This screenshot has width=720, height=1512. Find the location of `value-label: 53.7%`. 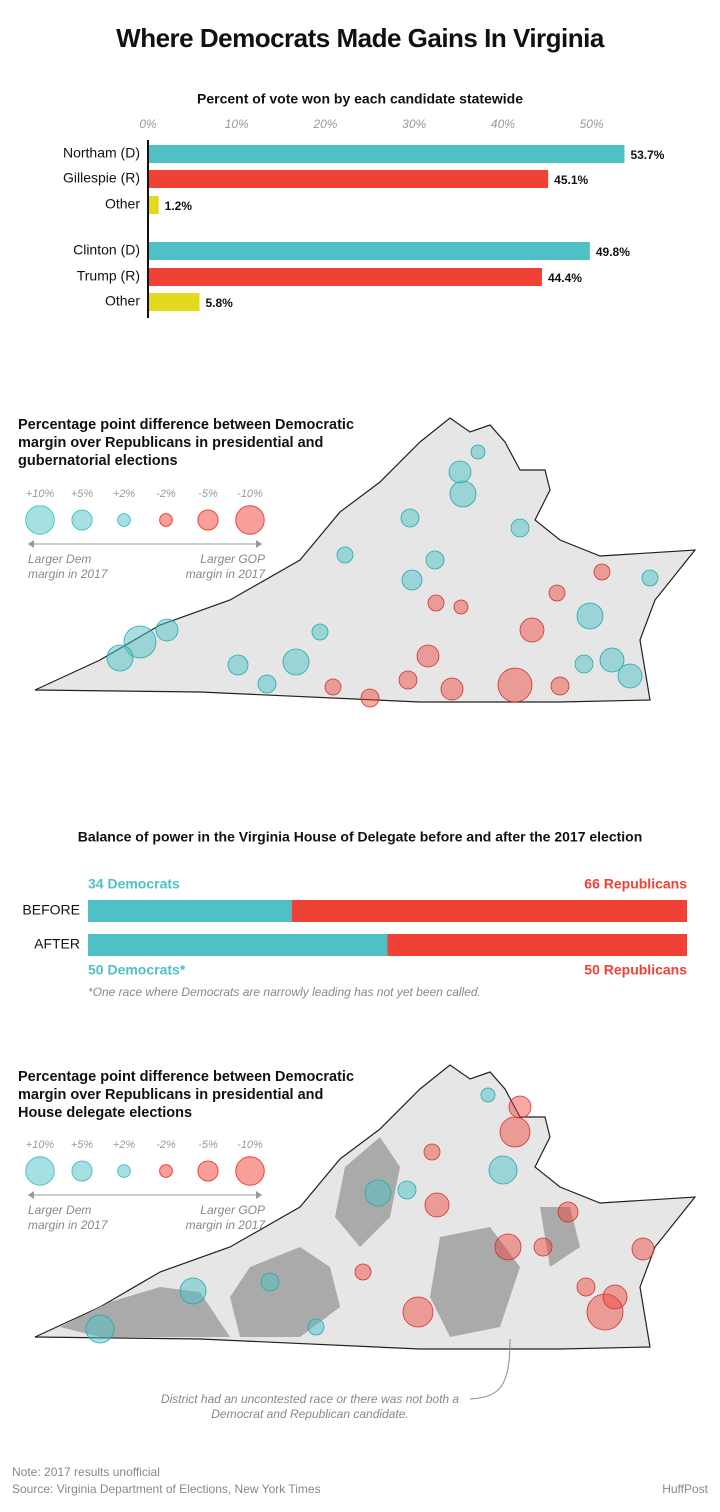

value-label: 53.7% is located at coordinates (647, 155).